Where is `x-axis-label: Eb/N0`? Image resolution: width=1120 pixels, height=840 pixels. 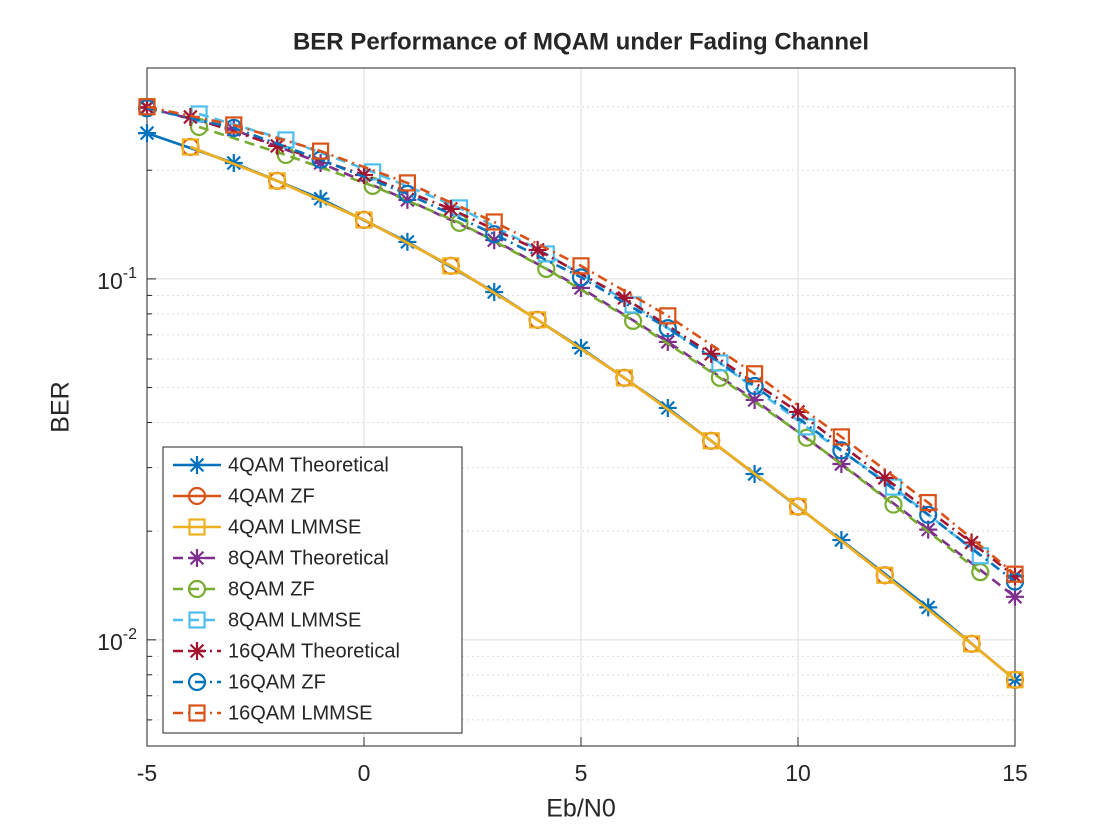 x-axis-label: Eb/N0 is located at coordinates (580, 809).